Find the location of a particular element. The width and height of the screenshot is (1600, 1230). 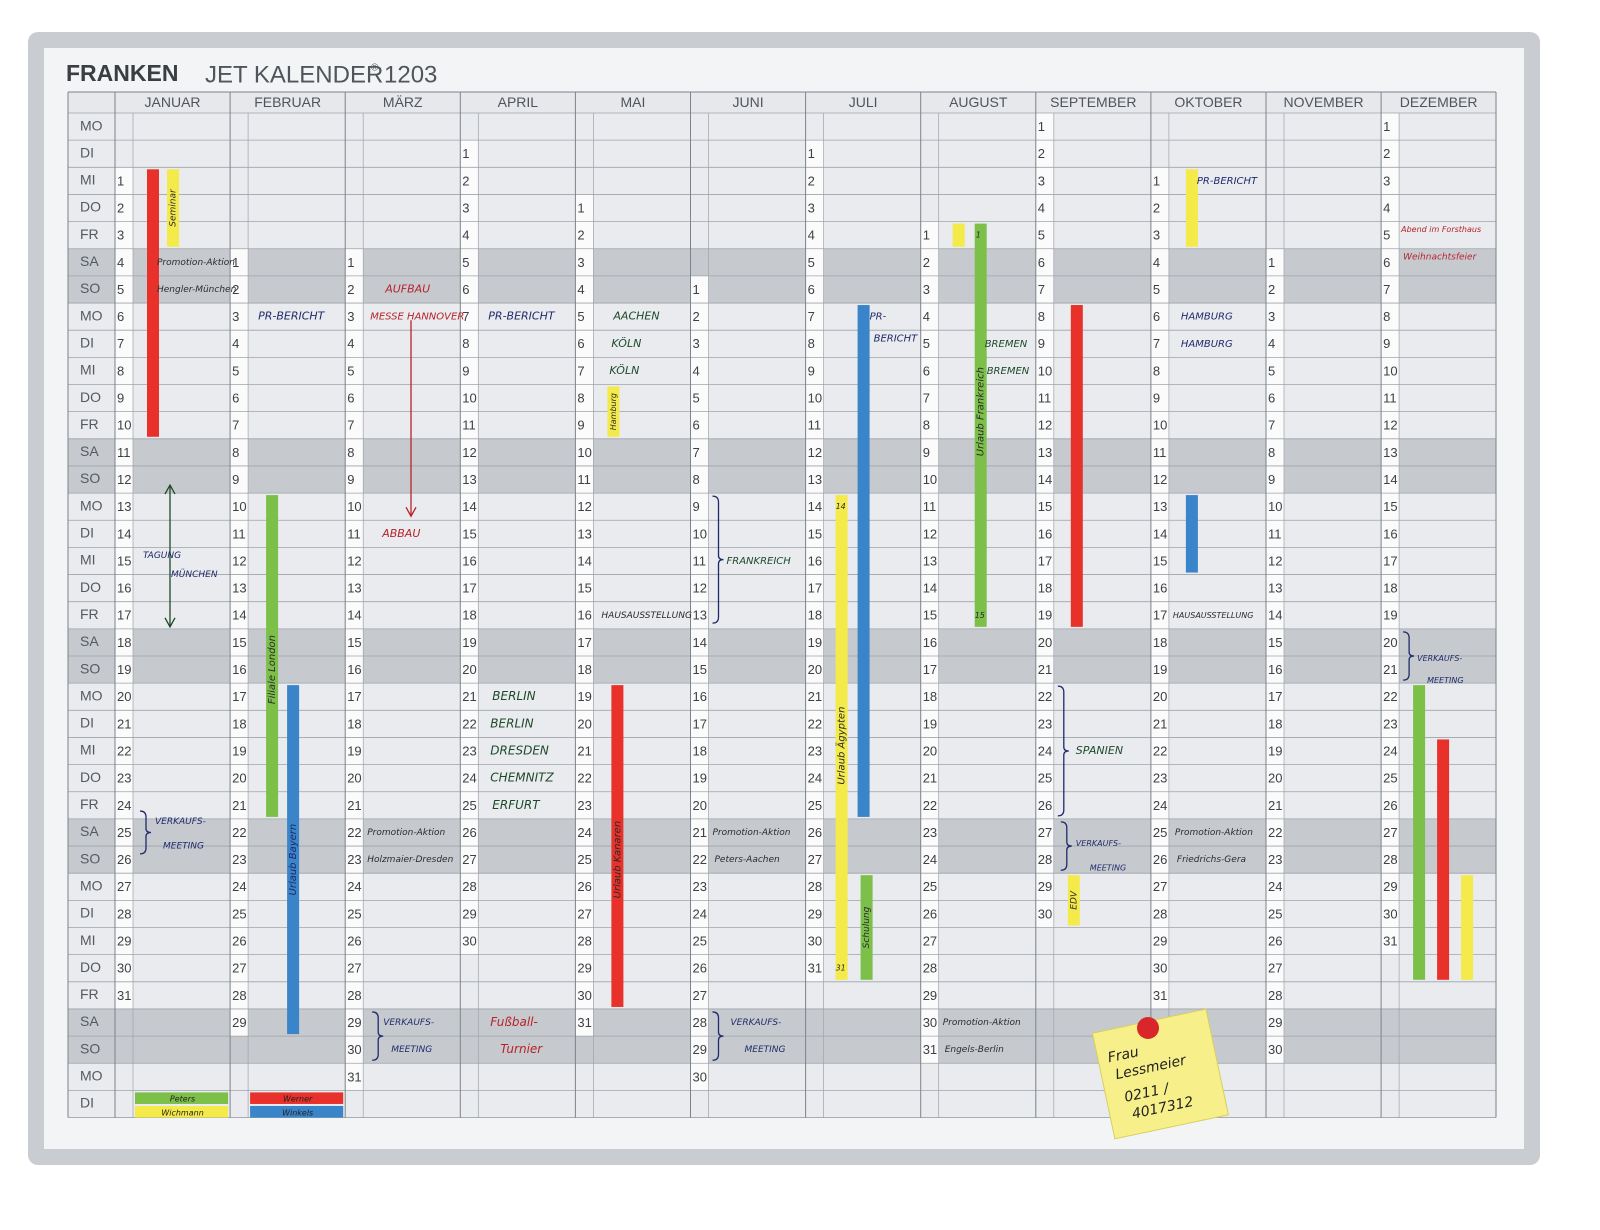

day-number: 17 is located at coordinates (469, 588).